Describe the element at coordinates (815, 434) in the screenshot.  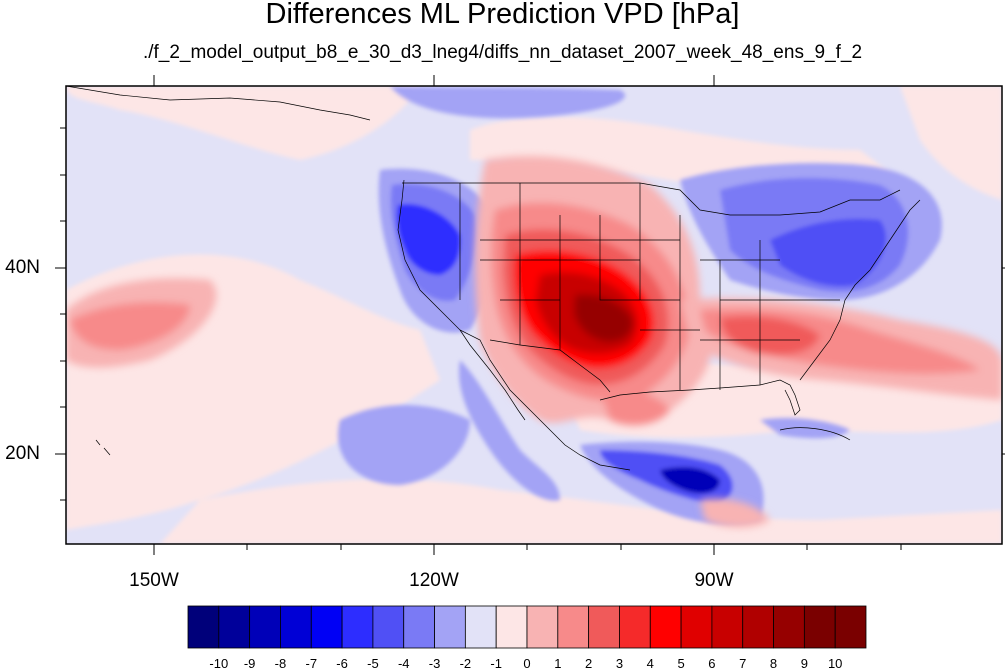
I see `cuba` at that location.